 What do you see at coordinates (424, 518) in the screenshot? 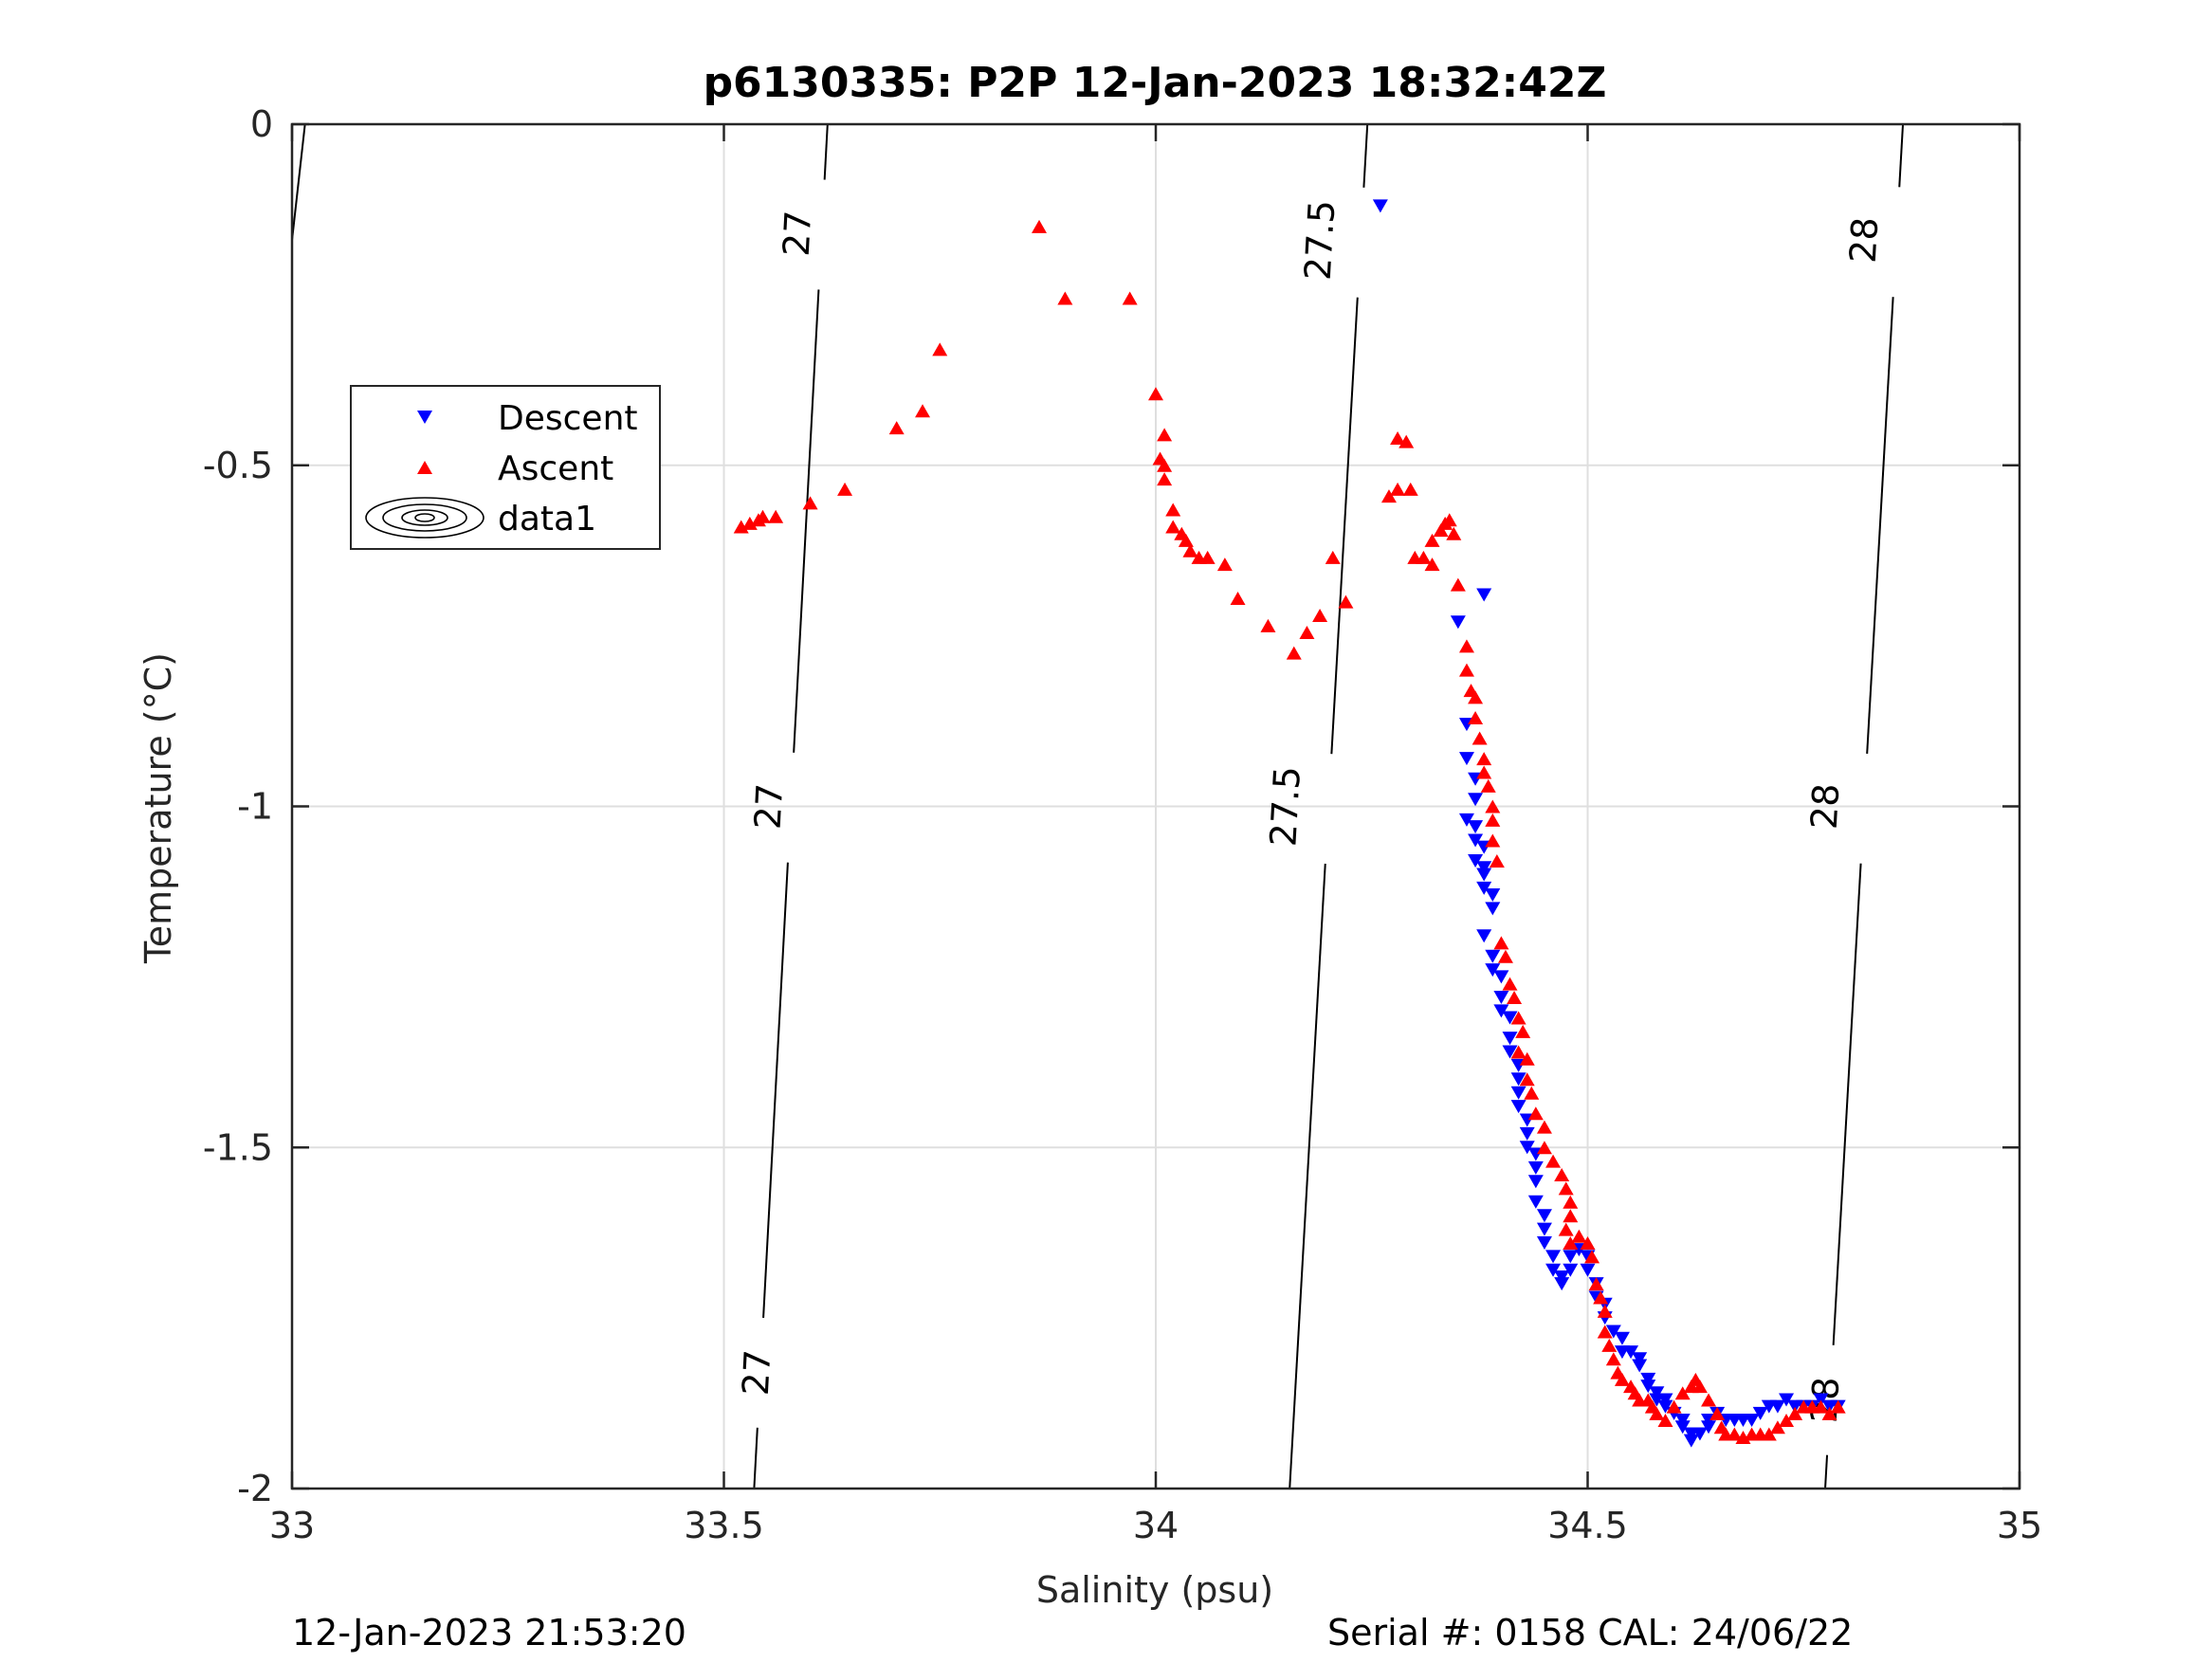
I see `legend-contour-marker` at bounding box center [424, 518].